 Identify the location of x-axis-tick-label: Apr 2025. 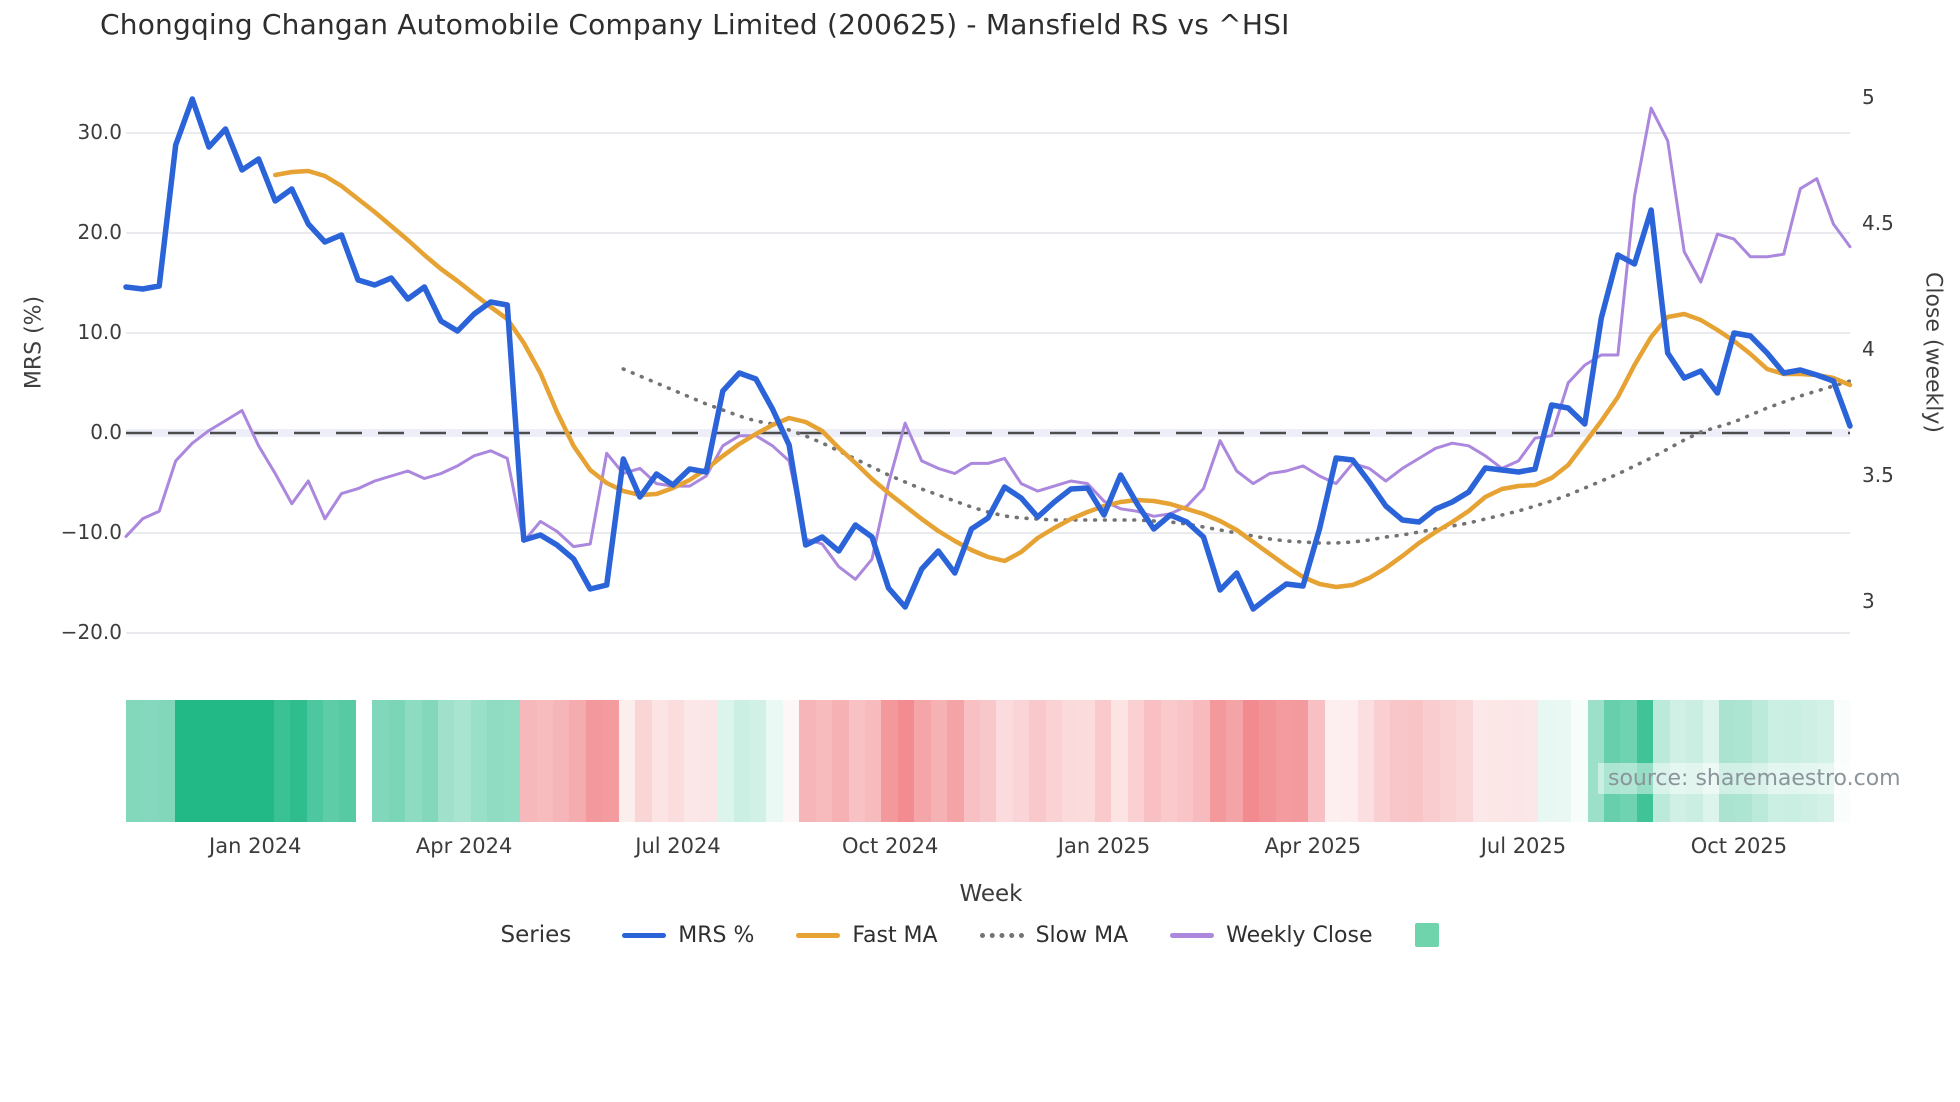
(1313, 846).